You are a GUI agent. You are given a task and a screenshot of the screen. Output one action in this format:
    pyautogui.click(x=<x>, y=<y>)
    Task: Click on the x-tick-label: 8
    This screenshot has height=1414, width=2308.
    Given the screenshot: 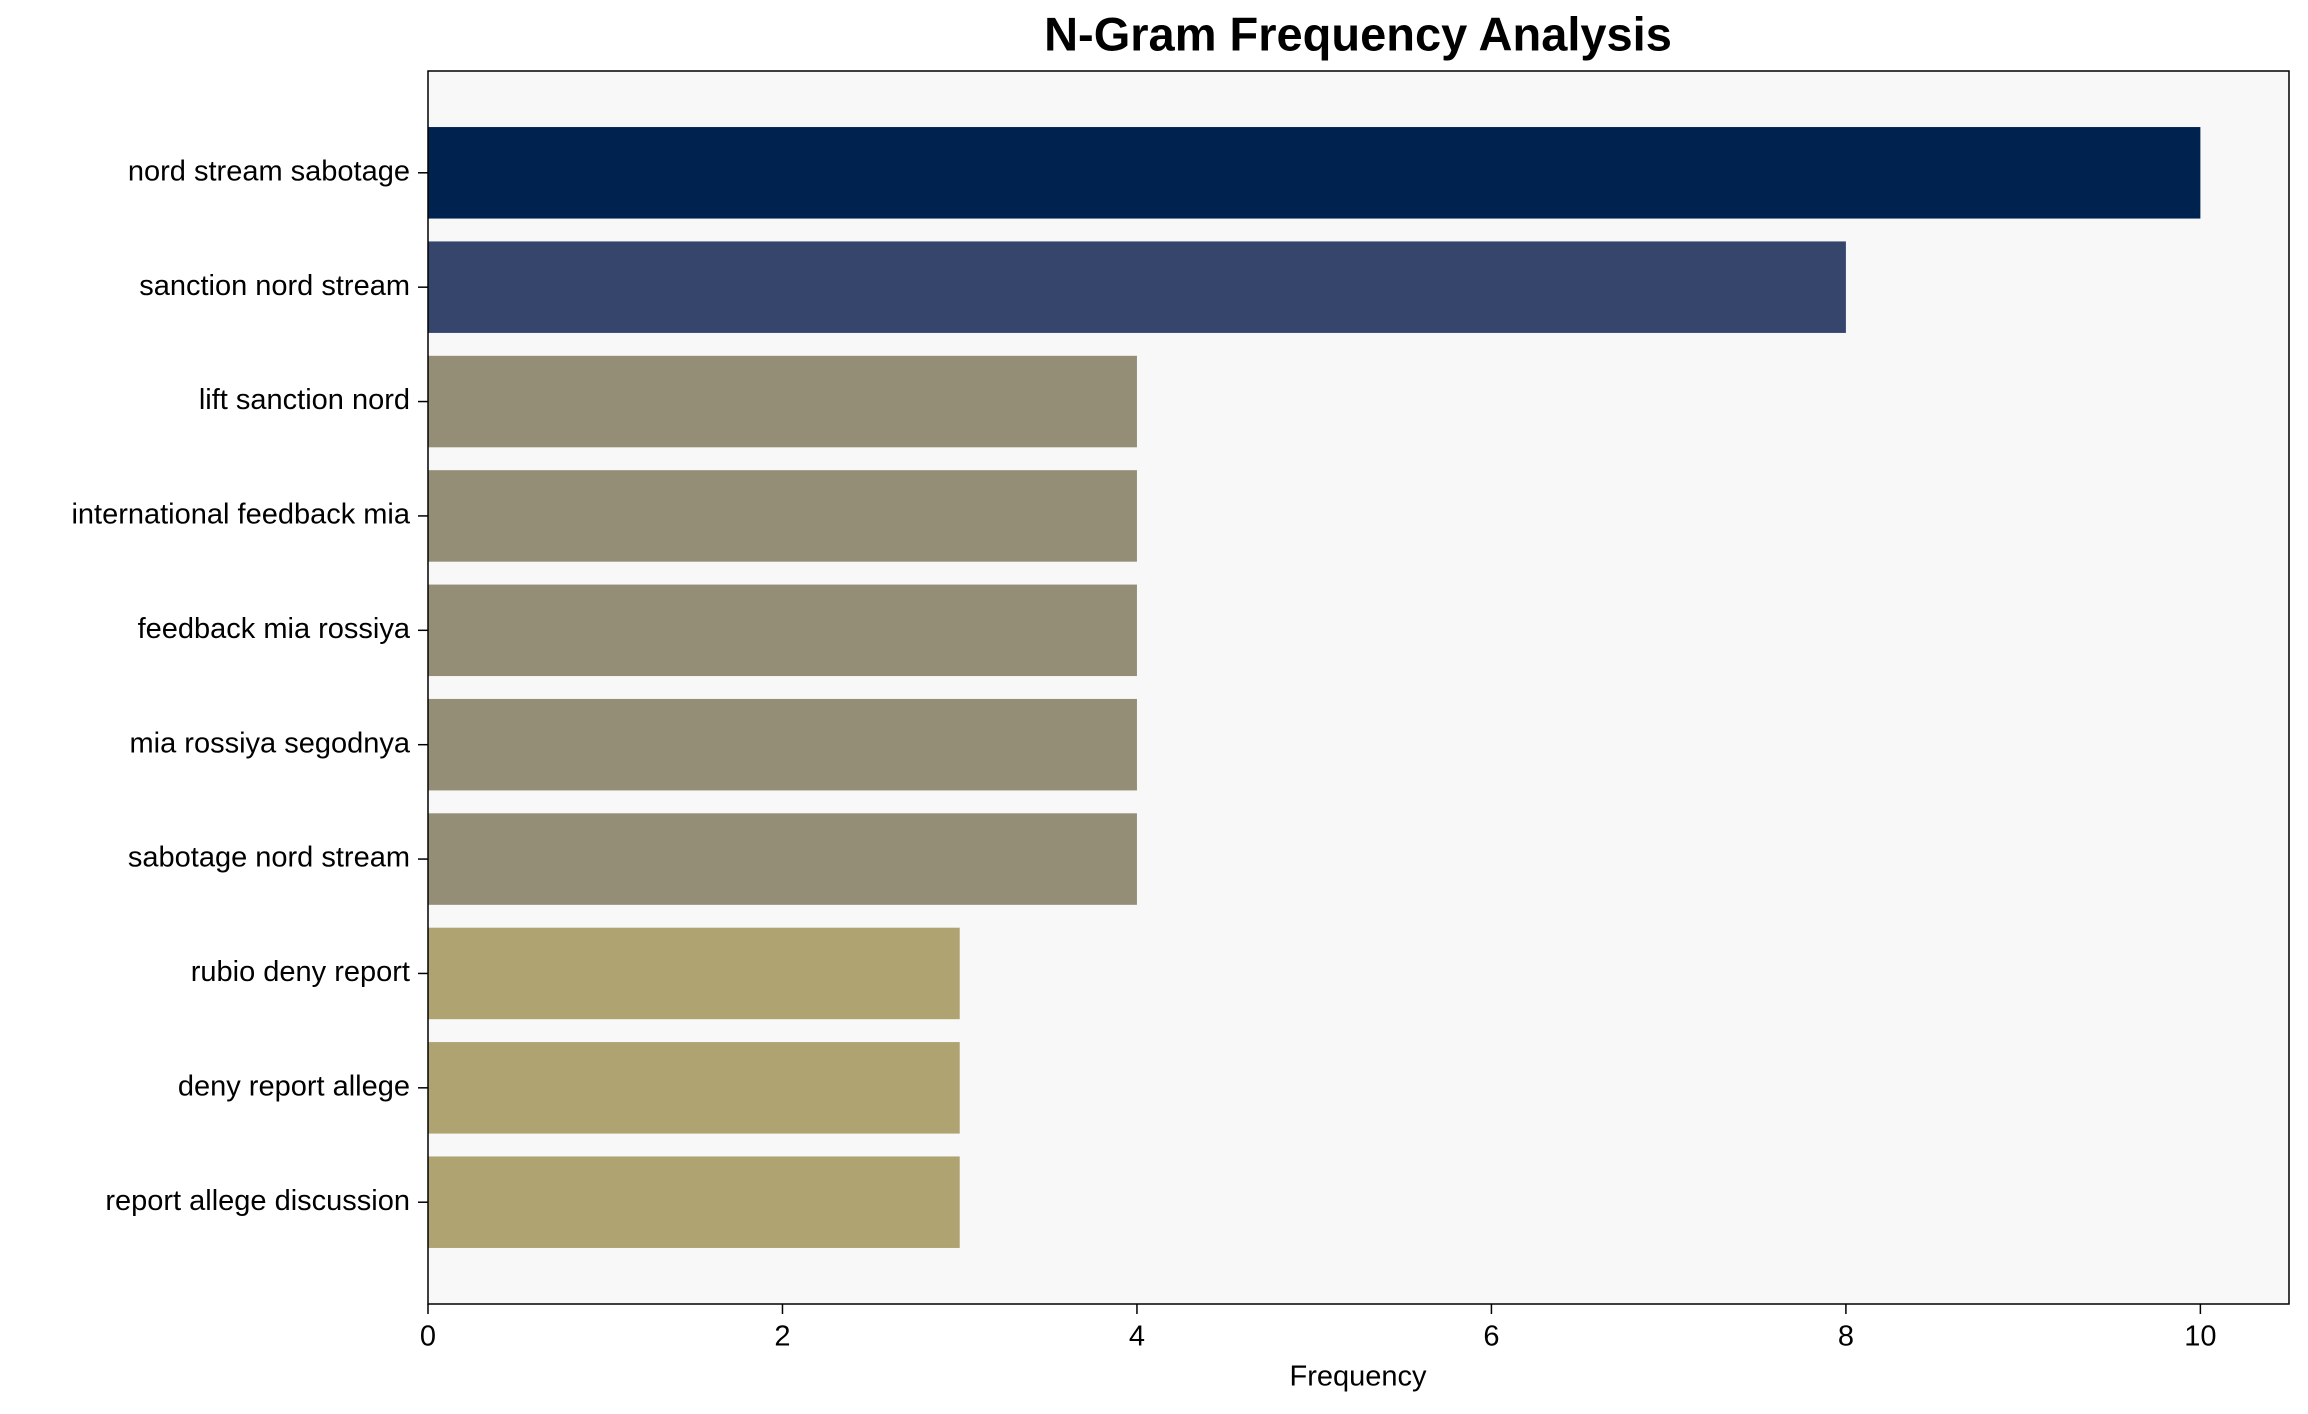 What is the action you would take?
    pyautogui.click(x=1846, y=1337)
    